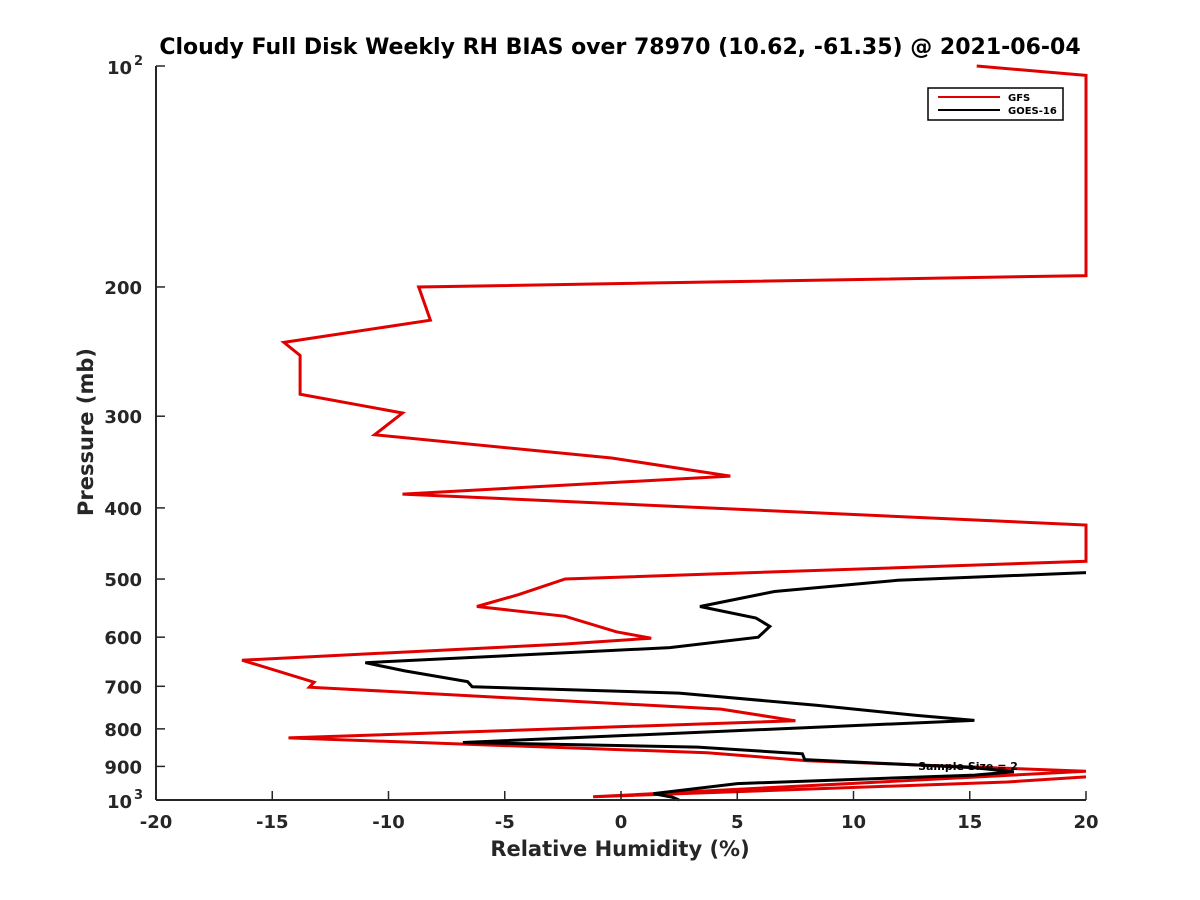 This screenshot has height=900, width=1200. What do you see at coordinates (123, 730) in the screenshot?
I see `y-tick-label: 800` at bounding box center [123, 730].